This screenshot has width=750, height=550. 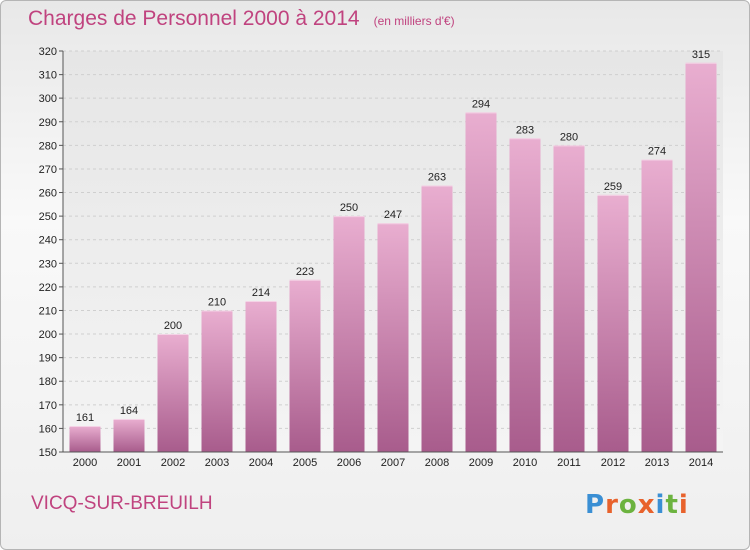 What do you see at coordinates (569, 298) in the screenshot?
I see `bar-2011` at bounding box center [569, 298].